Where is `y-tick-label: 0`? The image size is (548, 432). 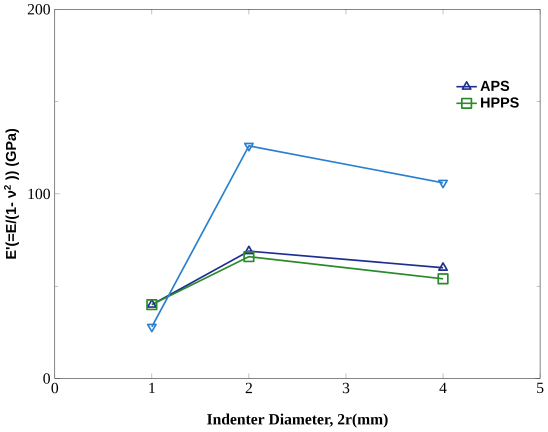 y-tick-label: 0 is located at coordinates (46, 378).